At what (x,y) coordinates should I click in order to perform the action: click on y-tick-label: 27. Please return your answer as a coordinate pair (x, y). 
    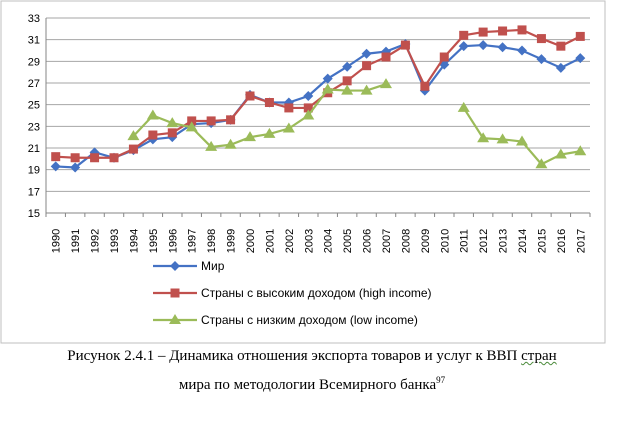
    Looking at the image, I should click on (34, 84).